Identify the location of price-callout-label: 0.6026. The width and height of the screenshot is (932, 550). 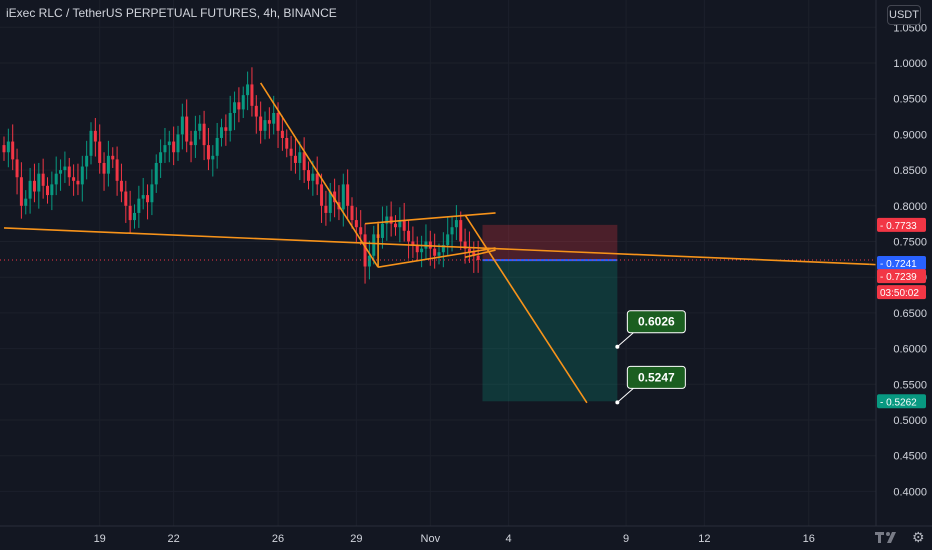
(656, 322).